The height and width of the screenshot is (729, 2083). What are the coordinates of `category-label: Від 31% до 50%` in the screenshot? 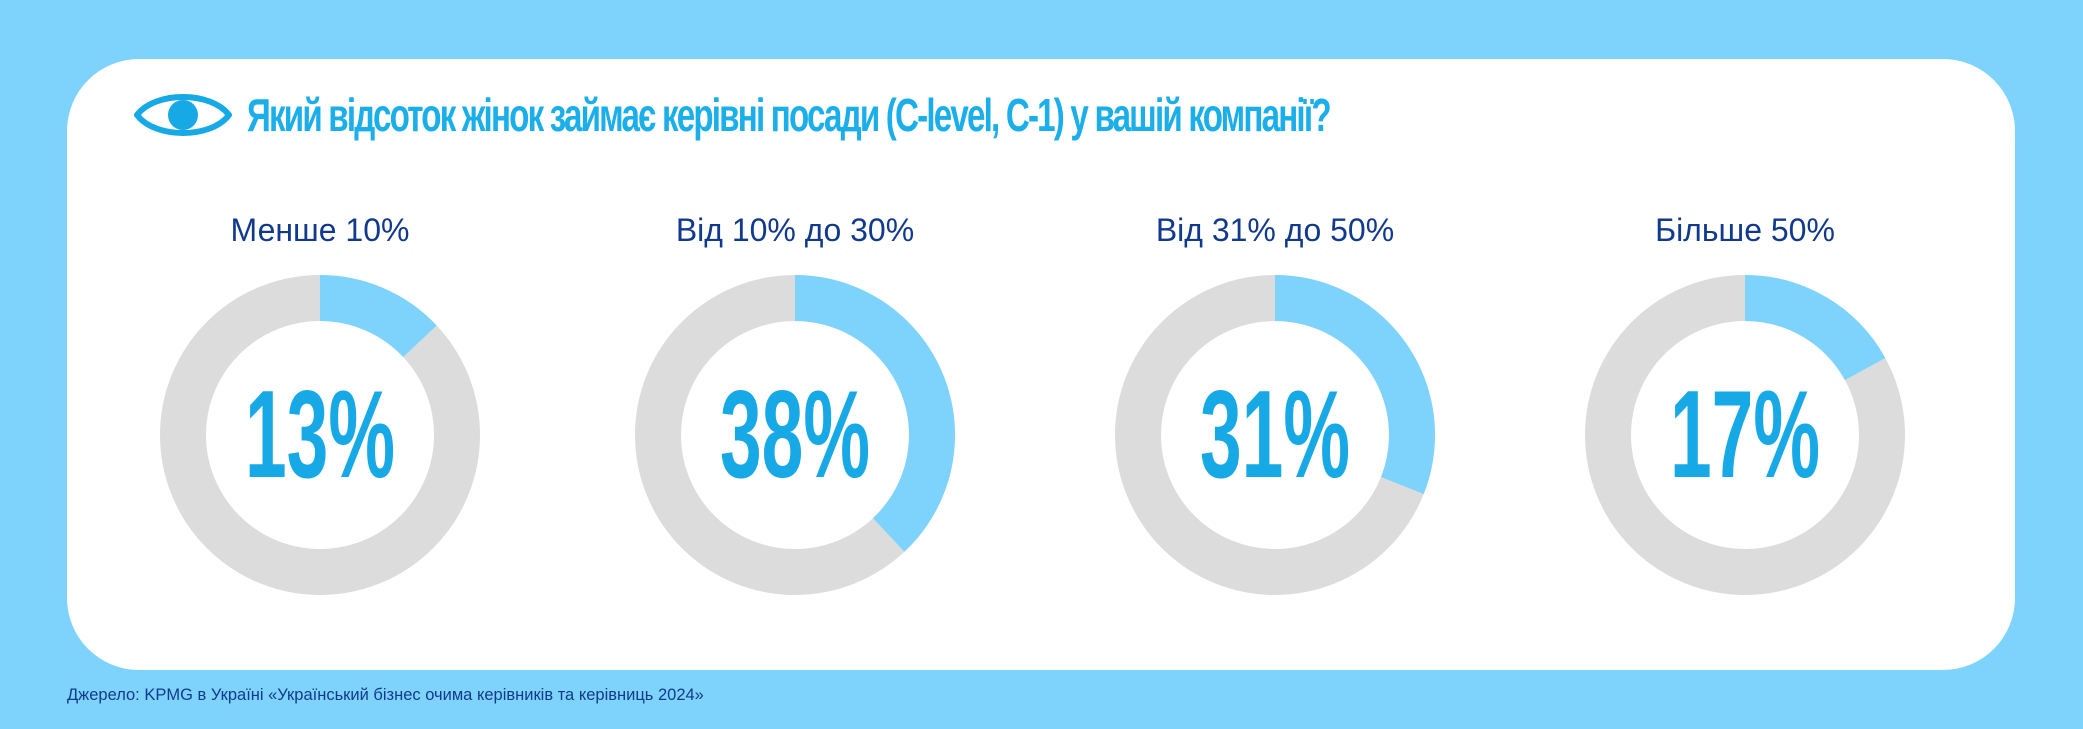 It's located at (1275, 230).